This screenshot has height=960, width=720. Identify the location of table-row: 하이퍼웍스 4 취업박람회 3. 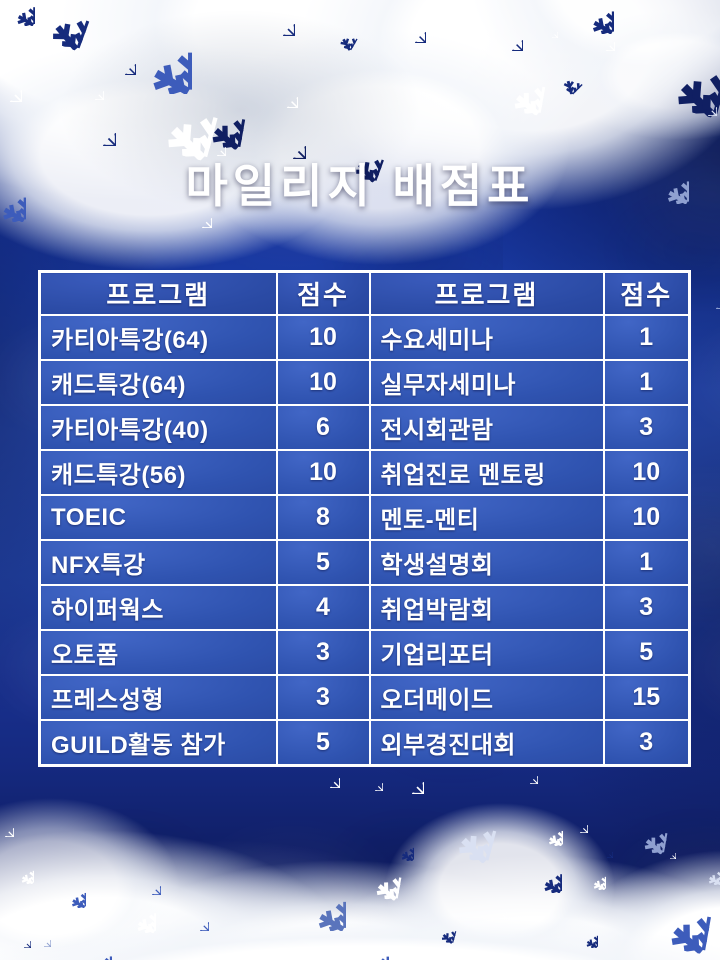
(364, 607).